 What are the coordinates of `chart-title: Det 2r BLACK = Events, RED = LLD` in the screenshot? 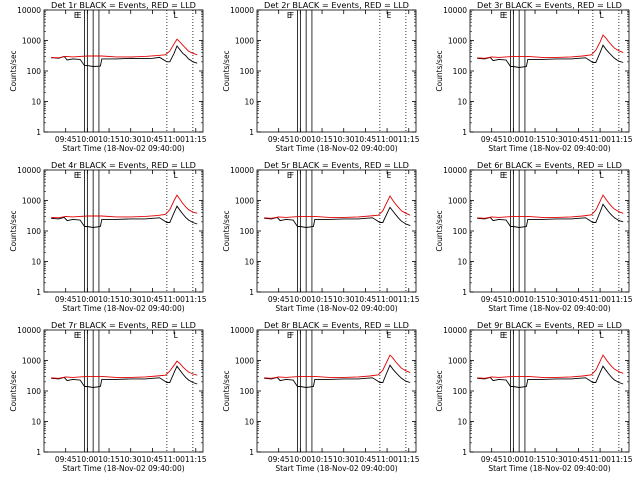 It's located at (336, 5).